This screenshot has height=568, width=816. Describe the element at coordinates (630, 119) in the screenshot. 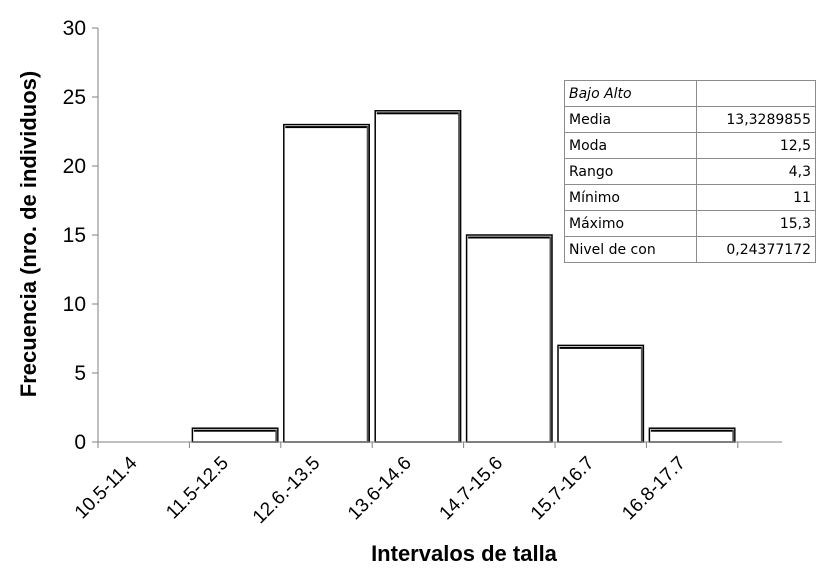

I see `stats-label: Media` at that location.